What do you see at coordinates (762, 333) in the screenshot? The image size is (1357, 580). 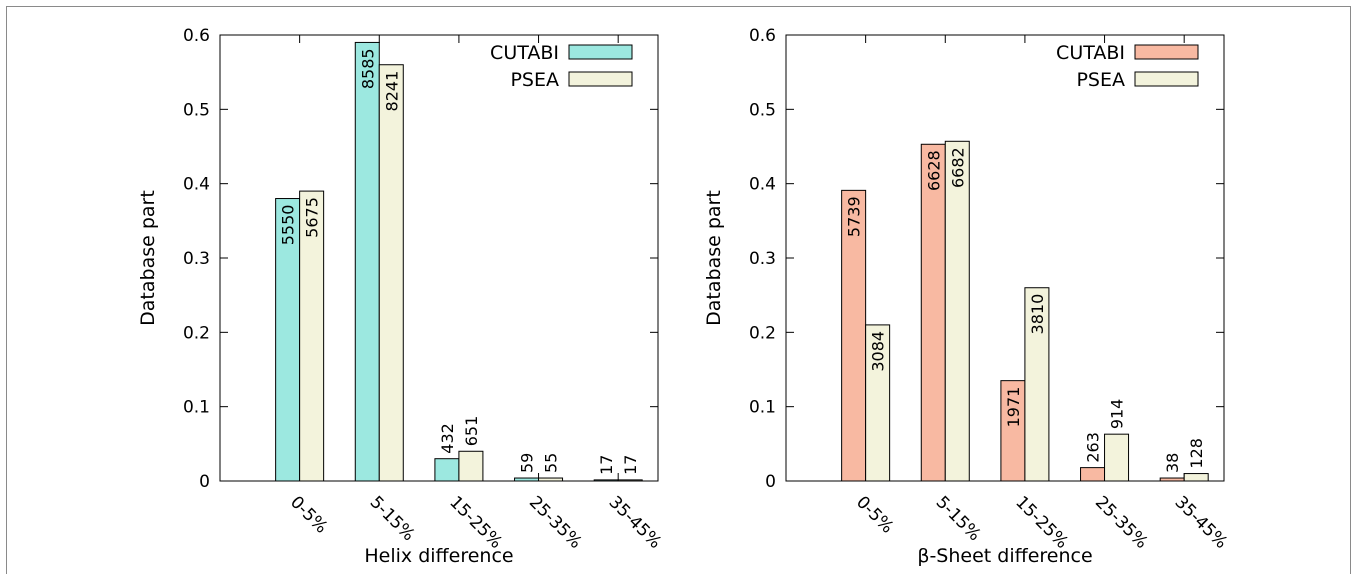 I see `chart-2-y-tick-label: 0.2` at bounding box center [762, 333].